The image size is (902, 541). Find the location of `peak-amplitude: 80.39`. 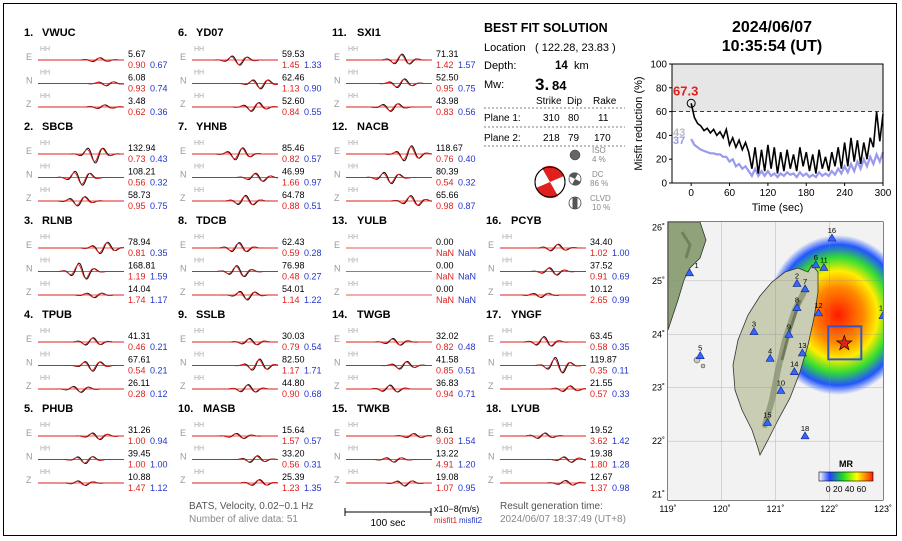

peak-amplitude: 80.39 is located at coordinates (447, 172).